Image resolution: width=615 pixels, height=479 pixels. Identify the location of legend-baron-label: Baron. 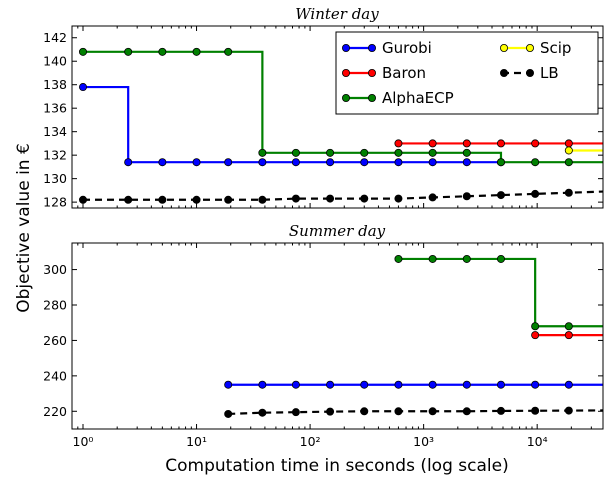
(404, 73).